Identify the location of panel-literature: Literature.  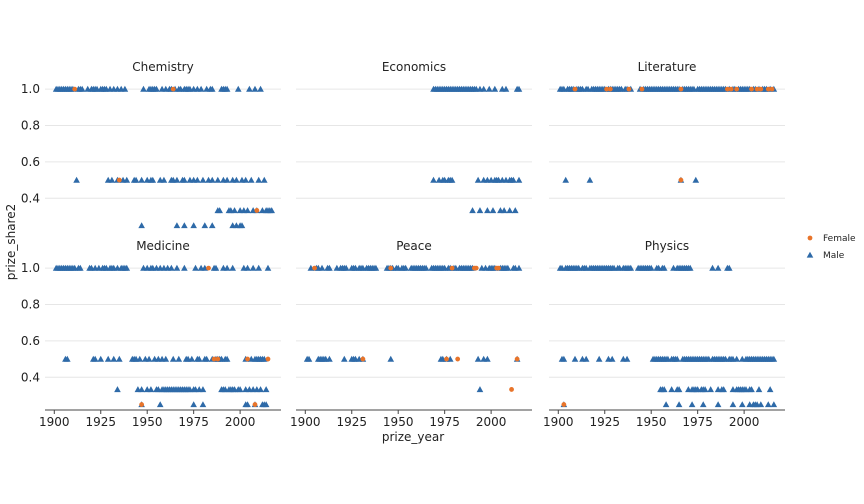
(667, 129).